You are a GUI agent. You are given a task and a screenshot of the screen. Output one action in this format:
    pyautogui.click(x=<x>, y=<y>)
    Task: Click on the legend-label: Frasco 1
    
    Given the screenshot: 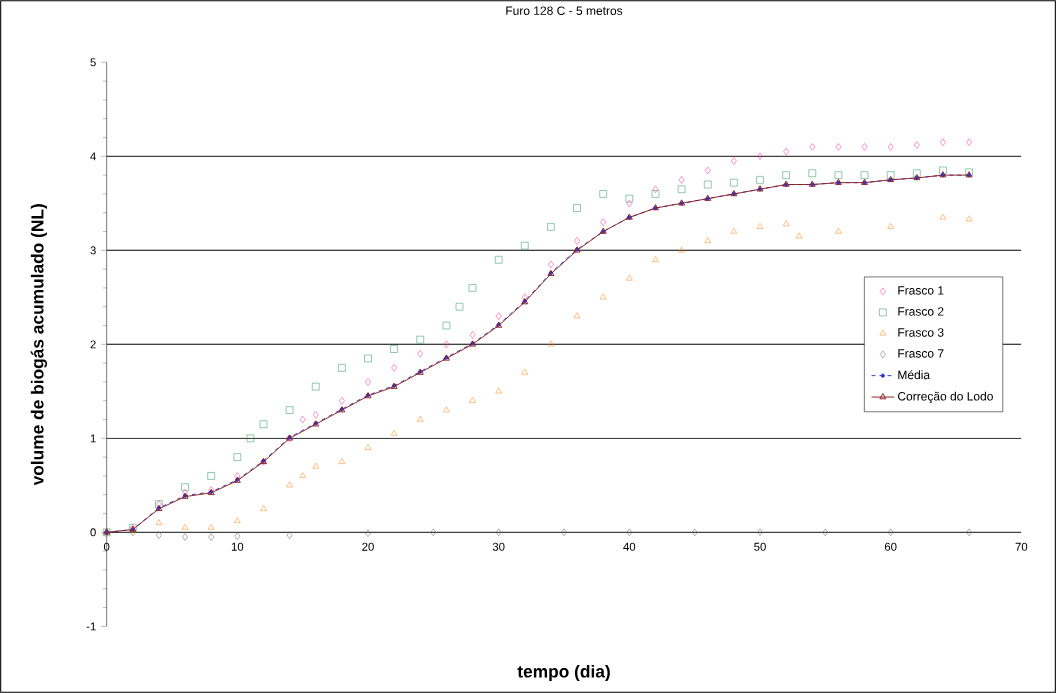 What is the action you would take?
    pyautogui.click(x=921, y=290)
    